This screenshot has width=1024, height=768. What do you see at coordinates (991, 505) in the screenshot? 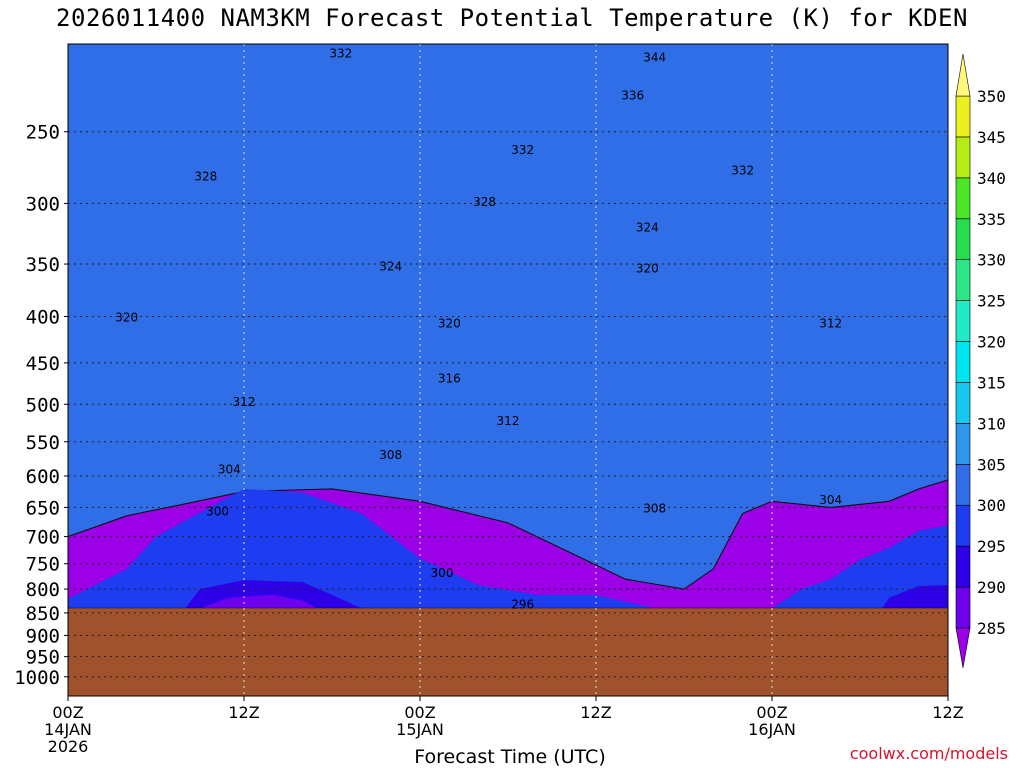
I see `colorbar-label: 300` at bounding box center [991, 505].